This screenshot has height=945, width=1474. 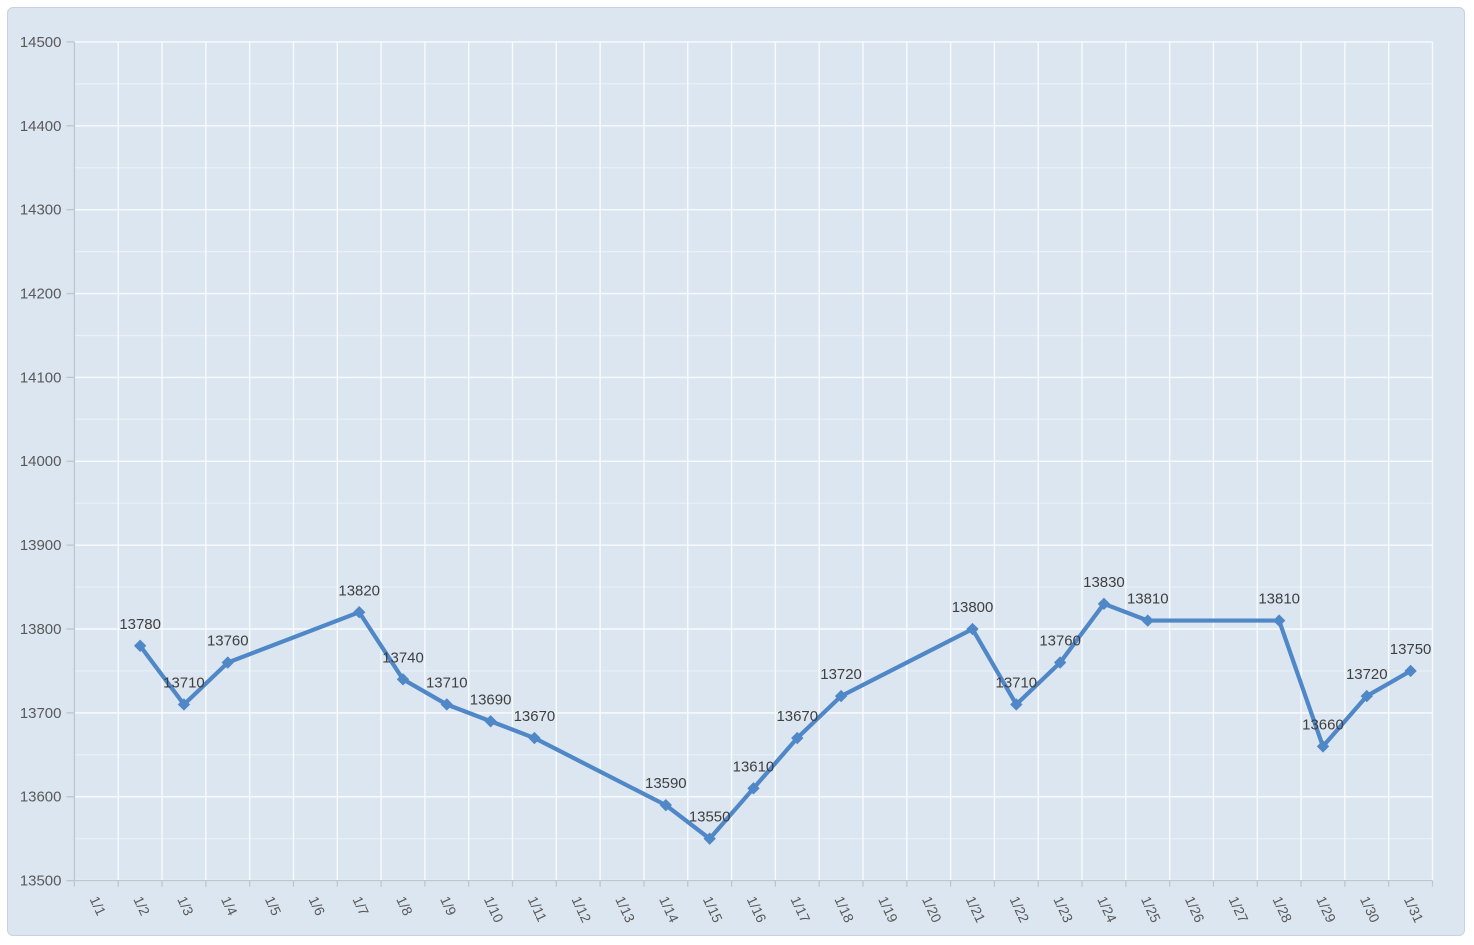 What do you see at coordinates (1282, 910) in the screenshot?
I see `x-axis-tick-label: 1/28` at bounding box center [1282, 910].